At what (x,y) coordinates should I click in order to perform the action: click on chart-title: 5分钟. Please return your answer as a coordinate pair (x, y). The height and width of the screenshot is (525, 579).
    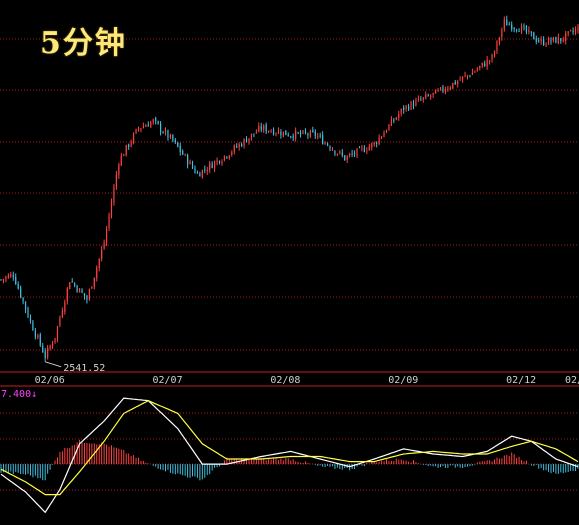
    Looking at the image, I should click on (83, 43).